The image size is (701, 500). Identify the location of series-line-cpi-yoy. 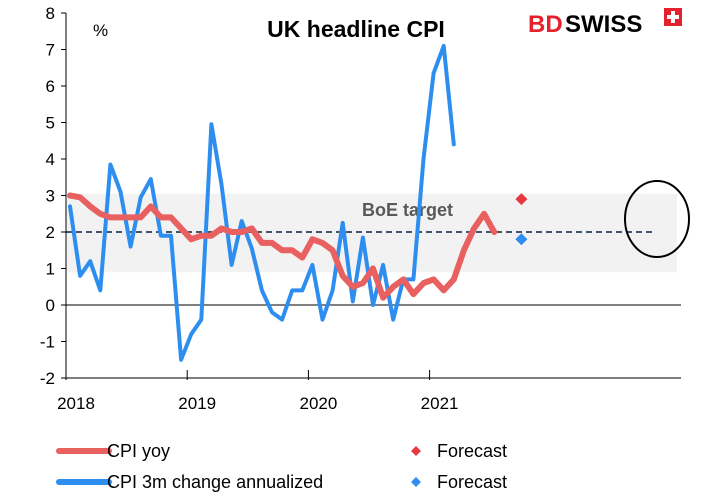
(282, 246).